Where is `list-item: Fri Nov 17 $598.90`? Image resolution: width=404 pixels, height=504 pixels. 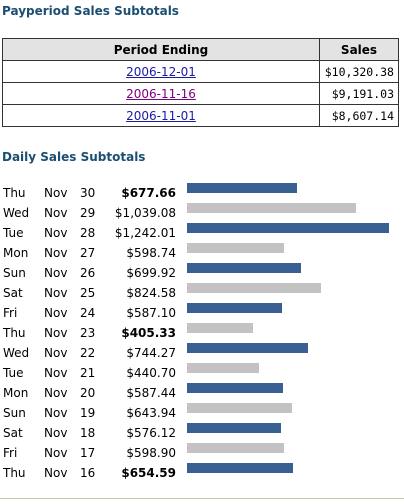
list-item: Fri Nov 17 $598.90 is located at coordinates (202, 453).